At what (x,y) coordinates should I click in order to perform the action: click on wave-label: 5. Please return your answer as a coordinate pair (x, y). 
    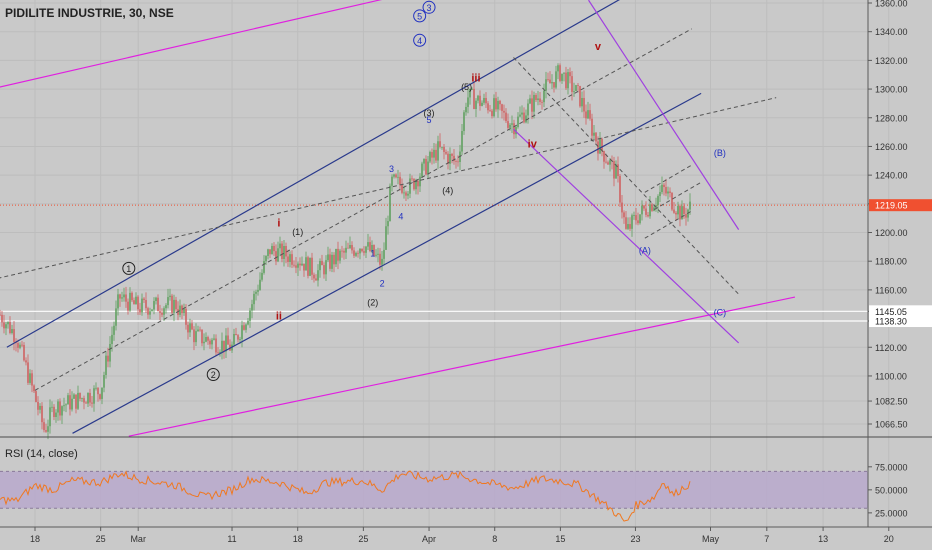
    Looking at the image, I should click on (420, 16).